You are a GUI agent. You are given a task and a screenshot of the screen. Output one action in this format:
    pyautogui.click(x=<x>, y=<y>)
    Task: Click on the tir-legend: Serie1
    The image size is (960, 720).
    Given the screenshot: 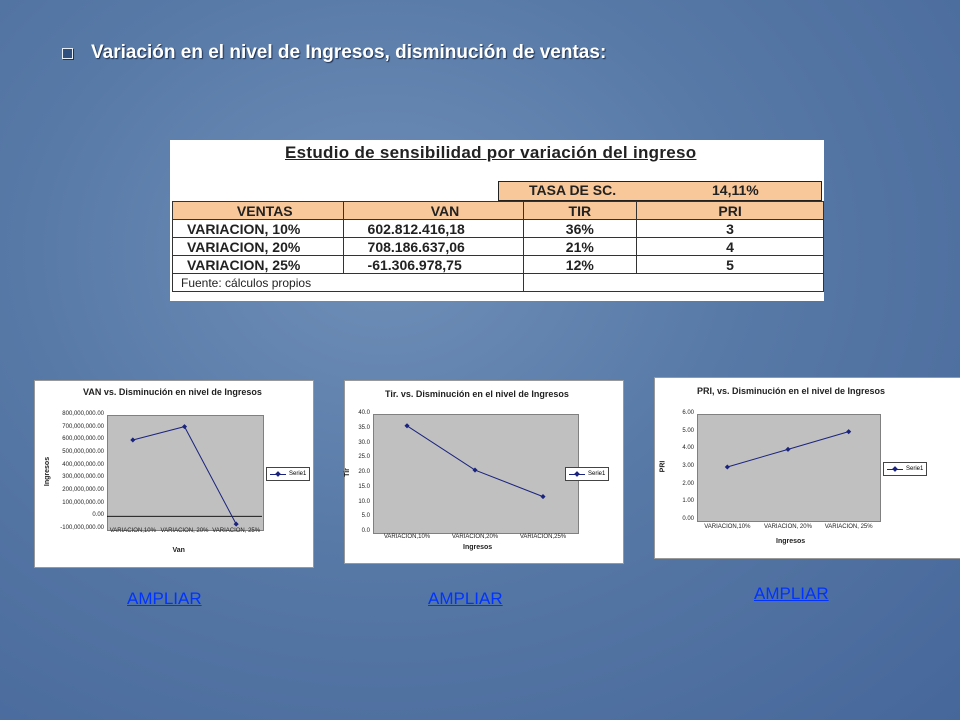 What is the action you would take?
    pyautogui.click(x=587, y=474)
    